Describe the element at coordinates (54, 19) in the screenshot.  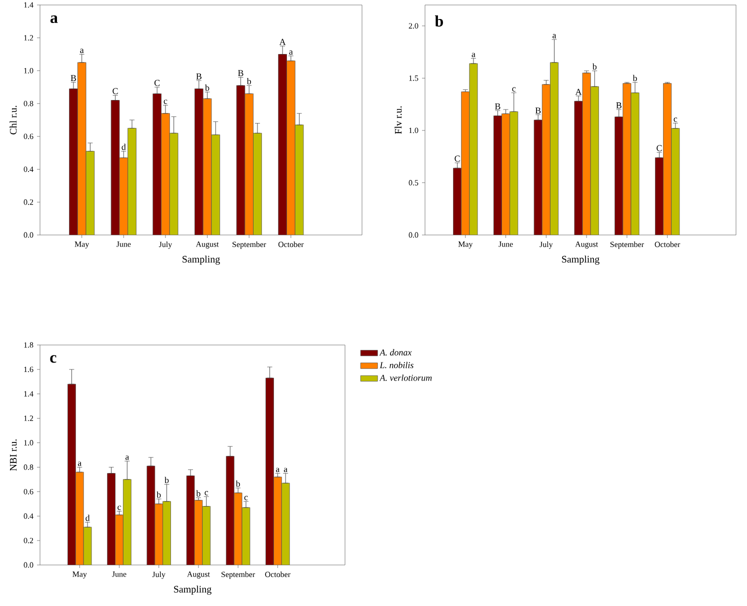
I see `chart-title: a` at that location.